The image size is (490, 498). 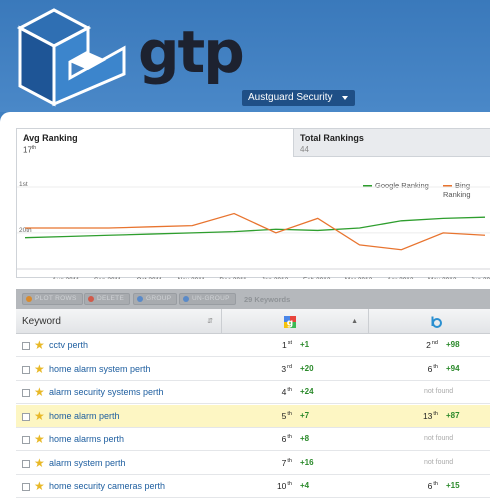 What do you see at coordinates (367, 186) in the screenshot?
I see `legend-google-swatch` at bounding box center [367, 186].